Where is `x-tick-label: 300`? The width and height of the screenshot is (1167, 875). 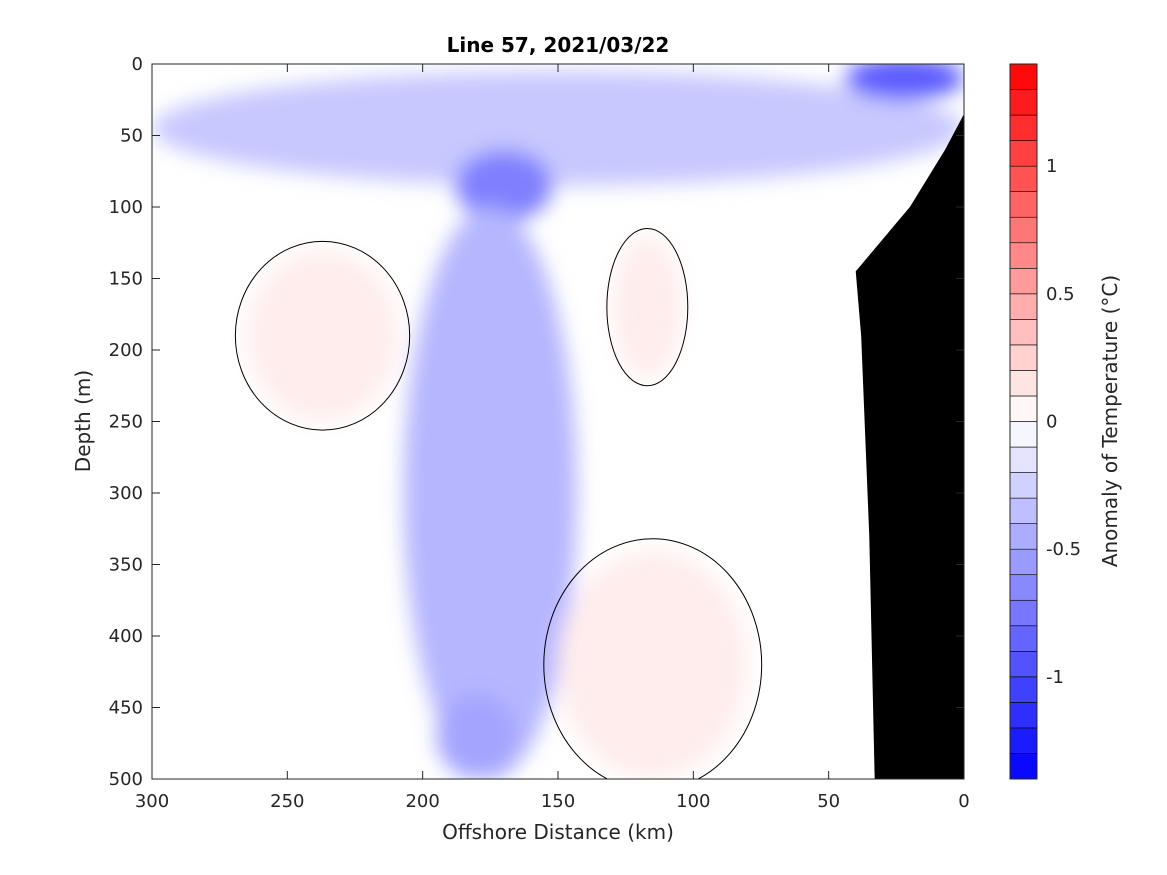 x-tick-label: 300 is located at coordinates (152, 801).